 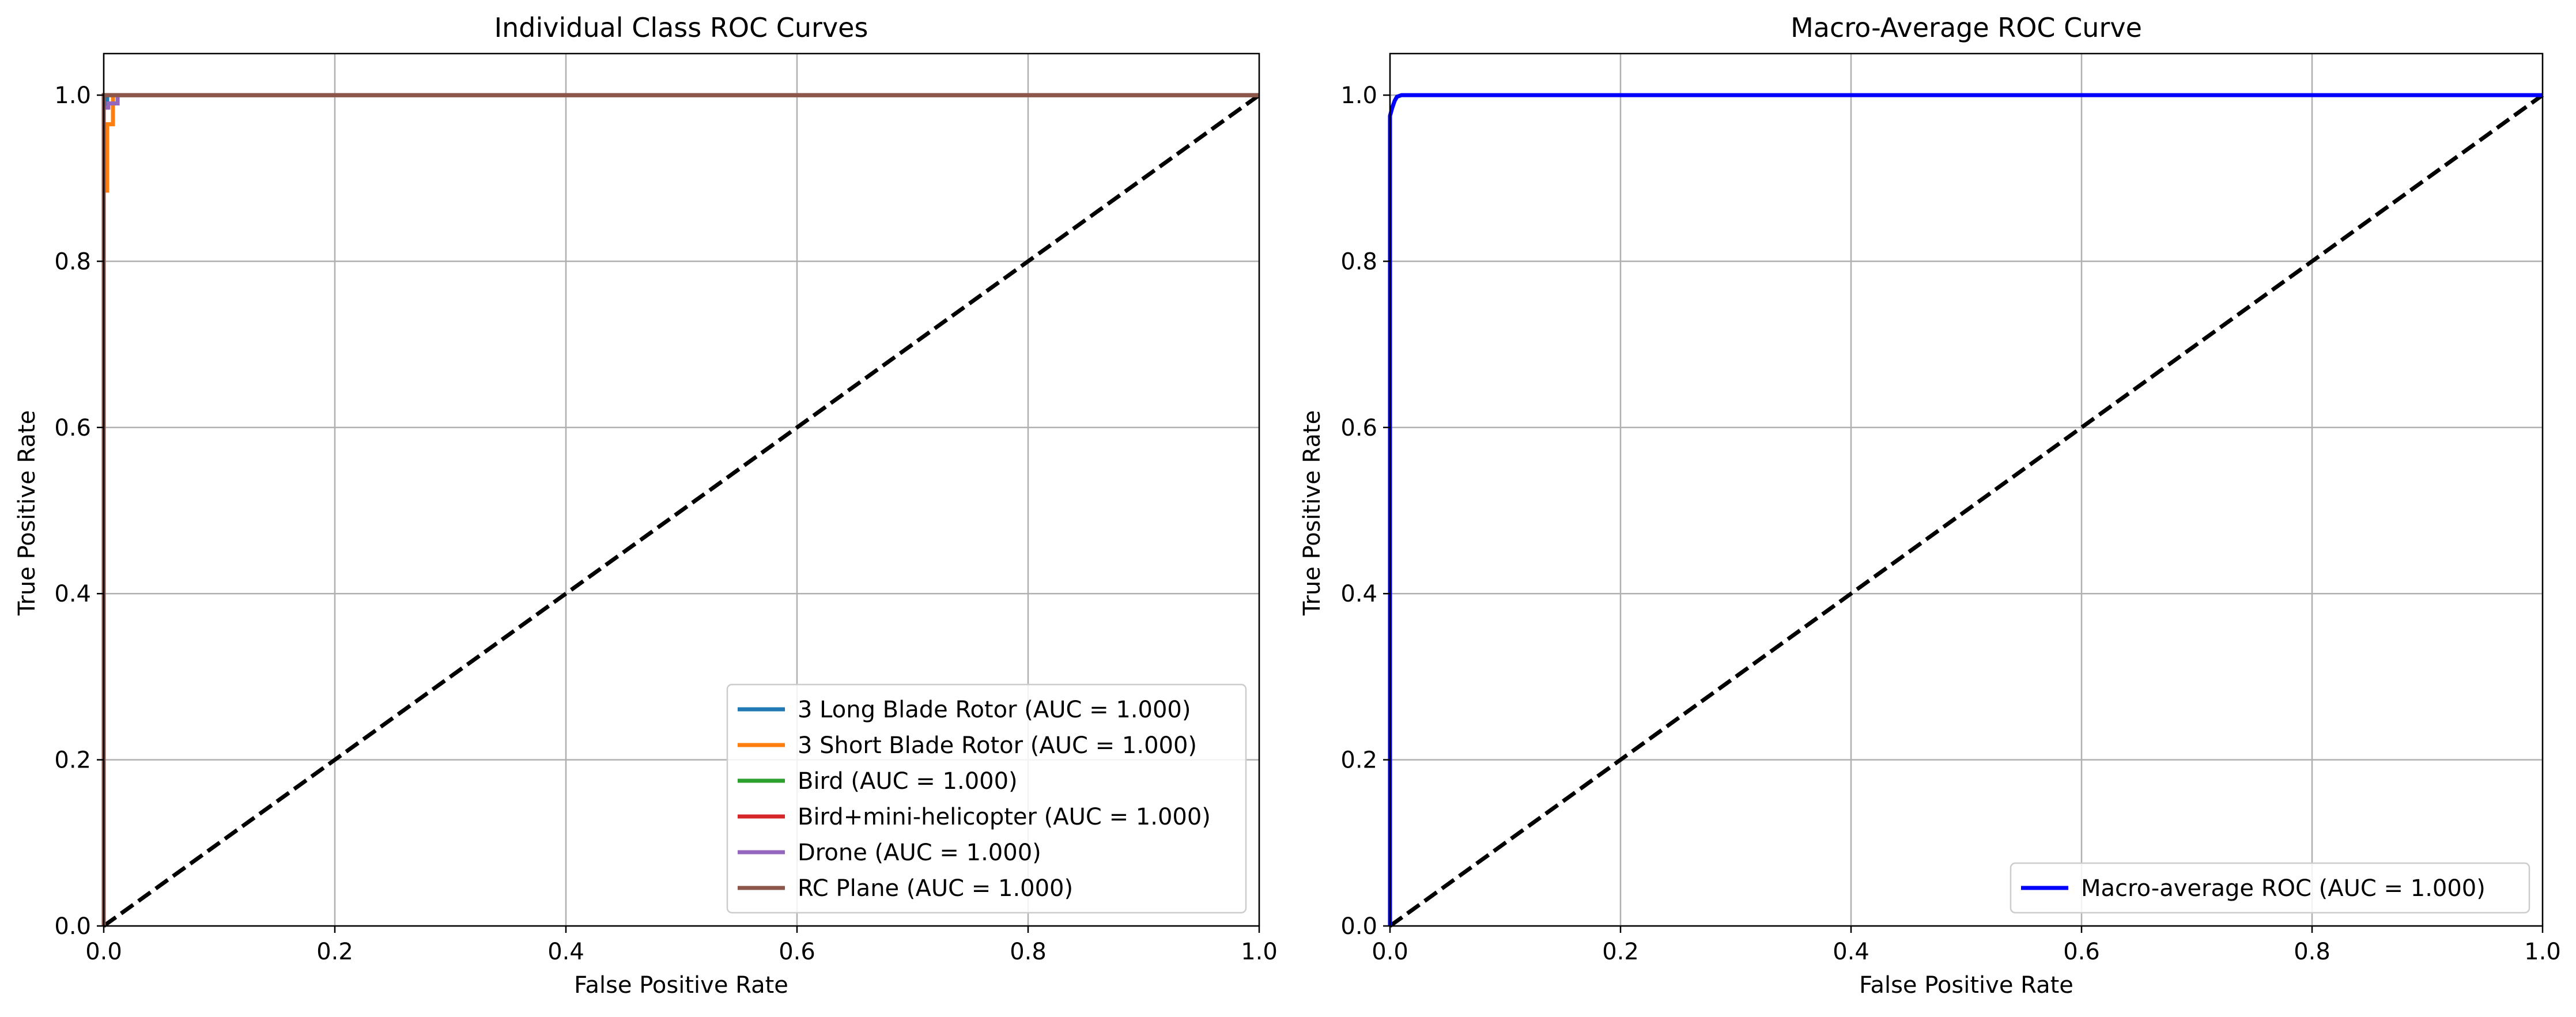 I want to click on legend-entry: Bird (AUC = 1.000), so click(x=908, y=781).